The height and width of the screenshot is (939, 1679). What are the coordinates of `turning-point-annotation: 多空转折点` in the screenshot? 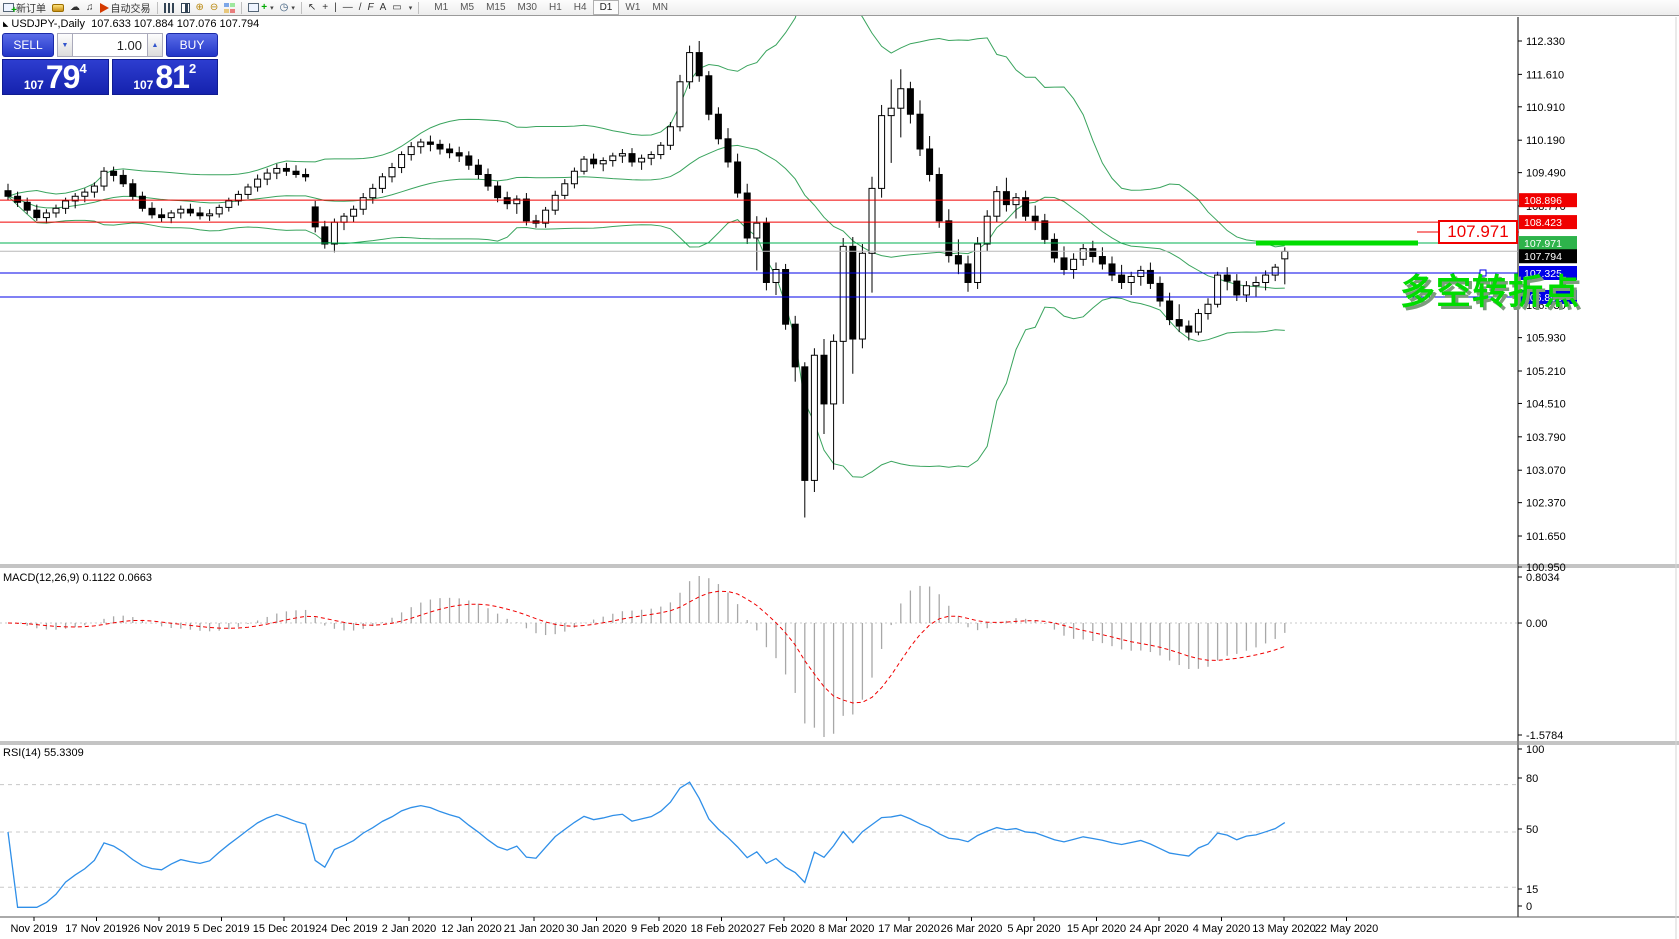 It's located at (1490, 292).